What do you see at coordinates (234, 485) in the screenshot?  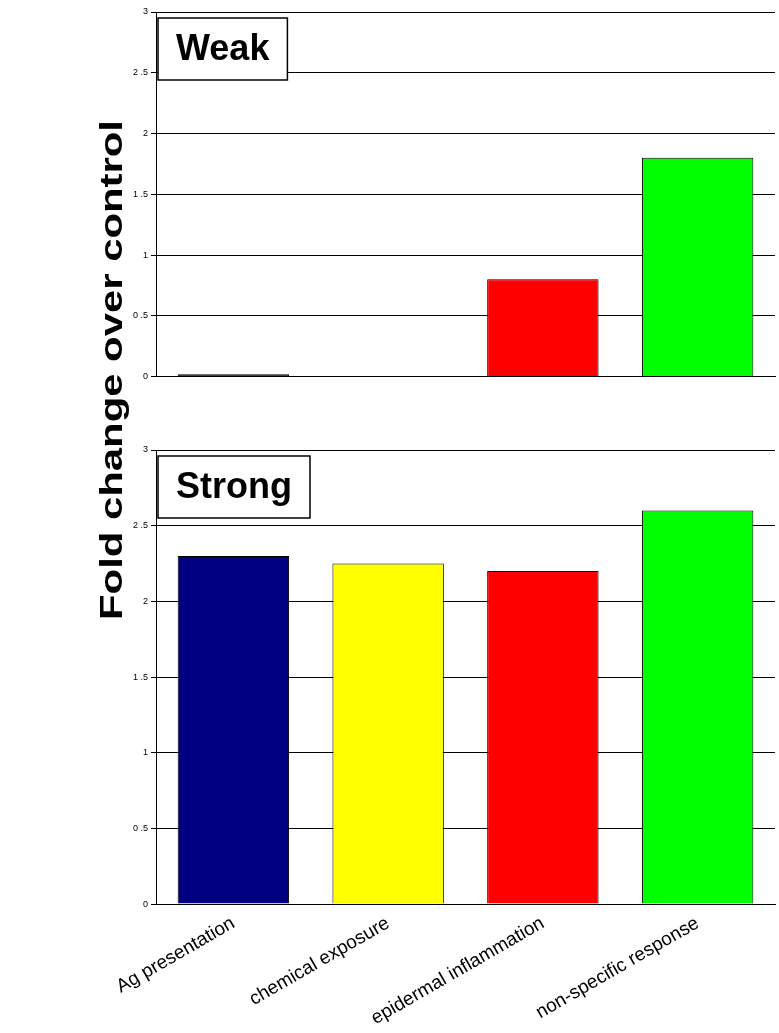 I see `chart-title: Strong` at bounding box center [234, 485].